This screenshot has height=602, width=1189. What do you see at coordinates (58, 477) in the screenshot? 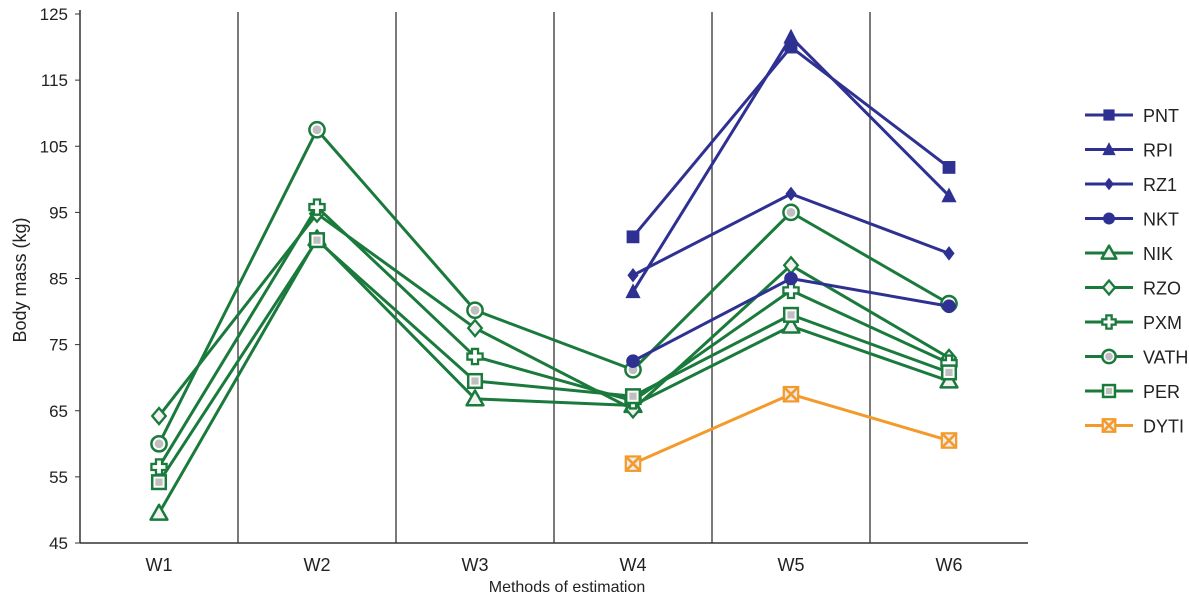
I see `y-tick-label: 55` at bounding box center [58, 477].